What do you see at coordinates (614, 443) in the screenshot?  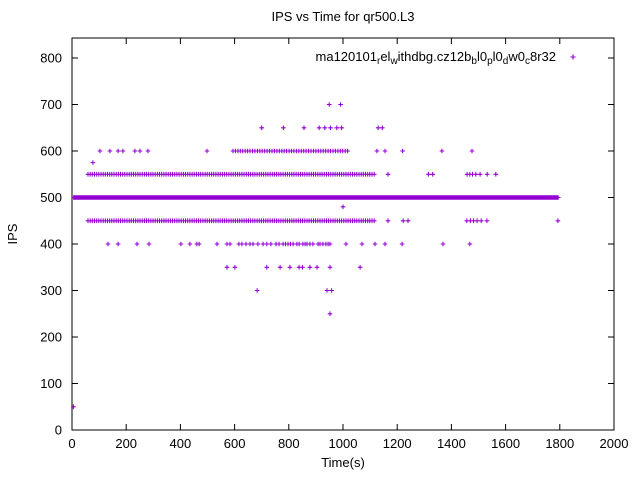 I see `x-tick-label: 2000` at bounding box center [614, 443].